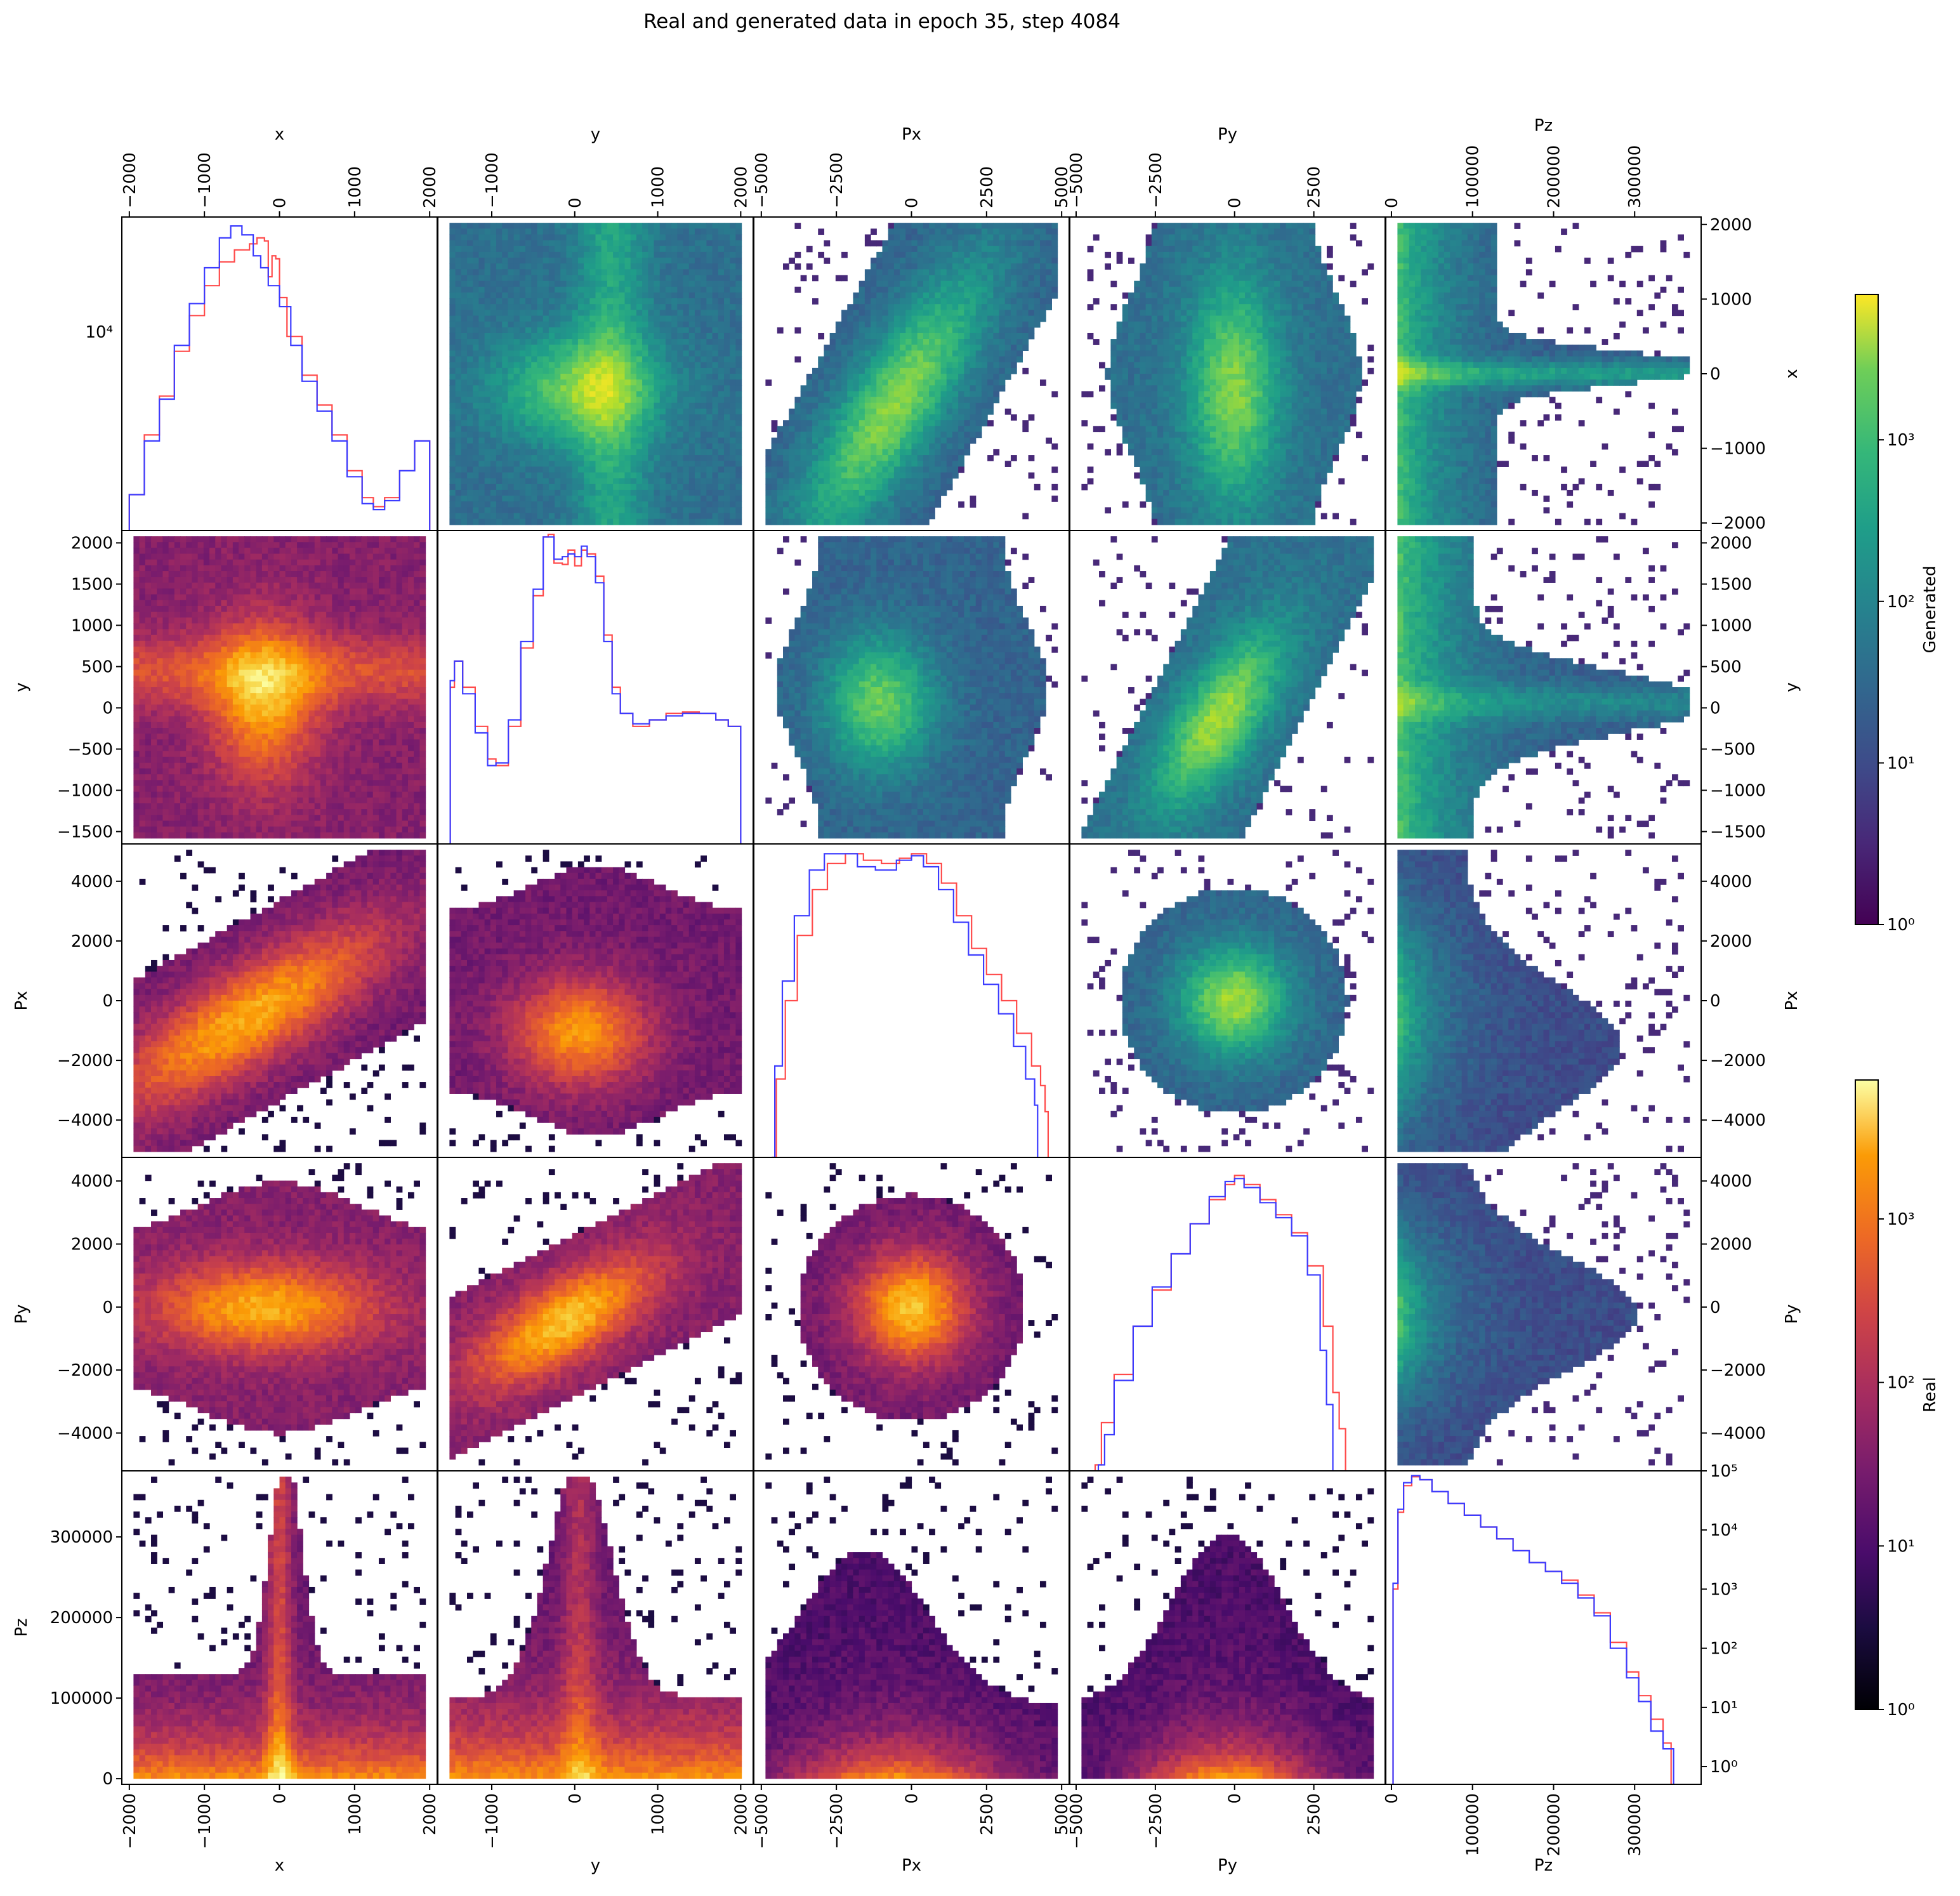  Describe the element at coordinates (1898, 1007) in the screenshot. I see `colorbars: 10⁰ 10¹ 10² 10³ Generated 10⁰ 10¹ 10² 10³ Real` at that location.